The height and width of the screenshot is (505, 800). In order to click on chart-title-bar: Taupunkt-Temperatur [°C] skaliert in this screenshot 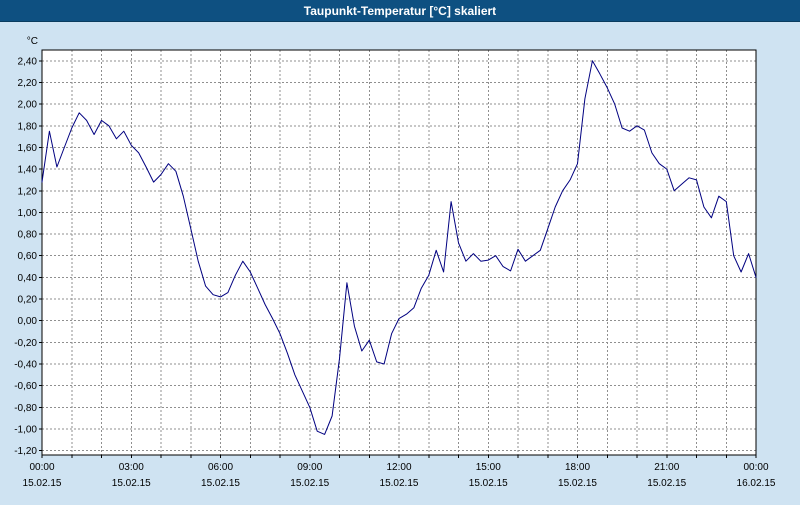, I will do `click(400, 11)`.